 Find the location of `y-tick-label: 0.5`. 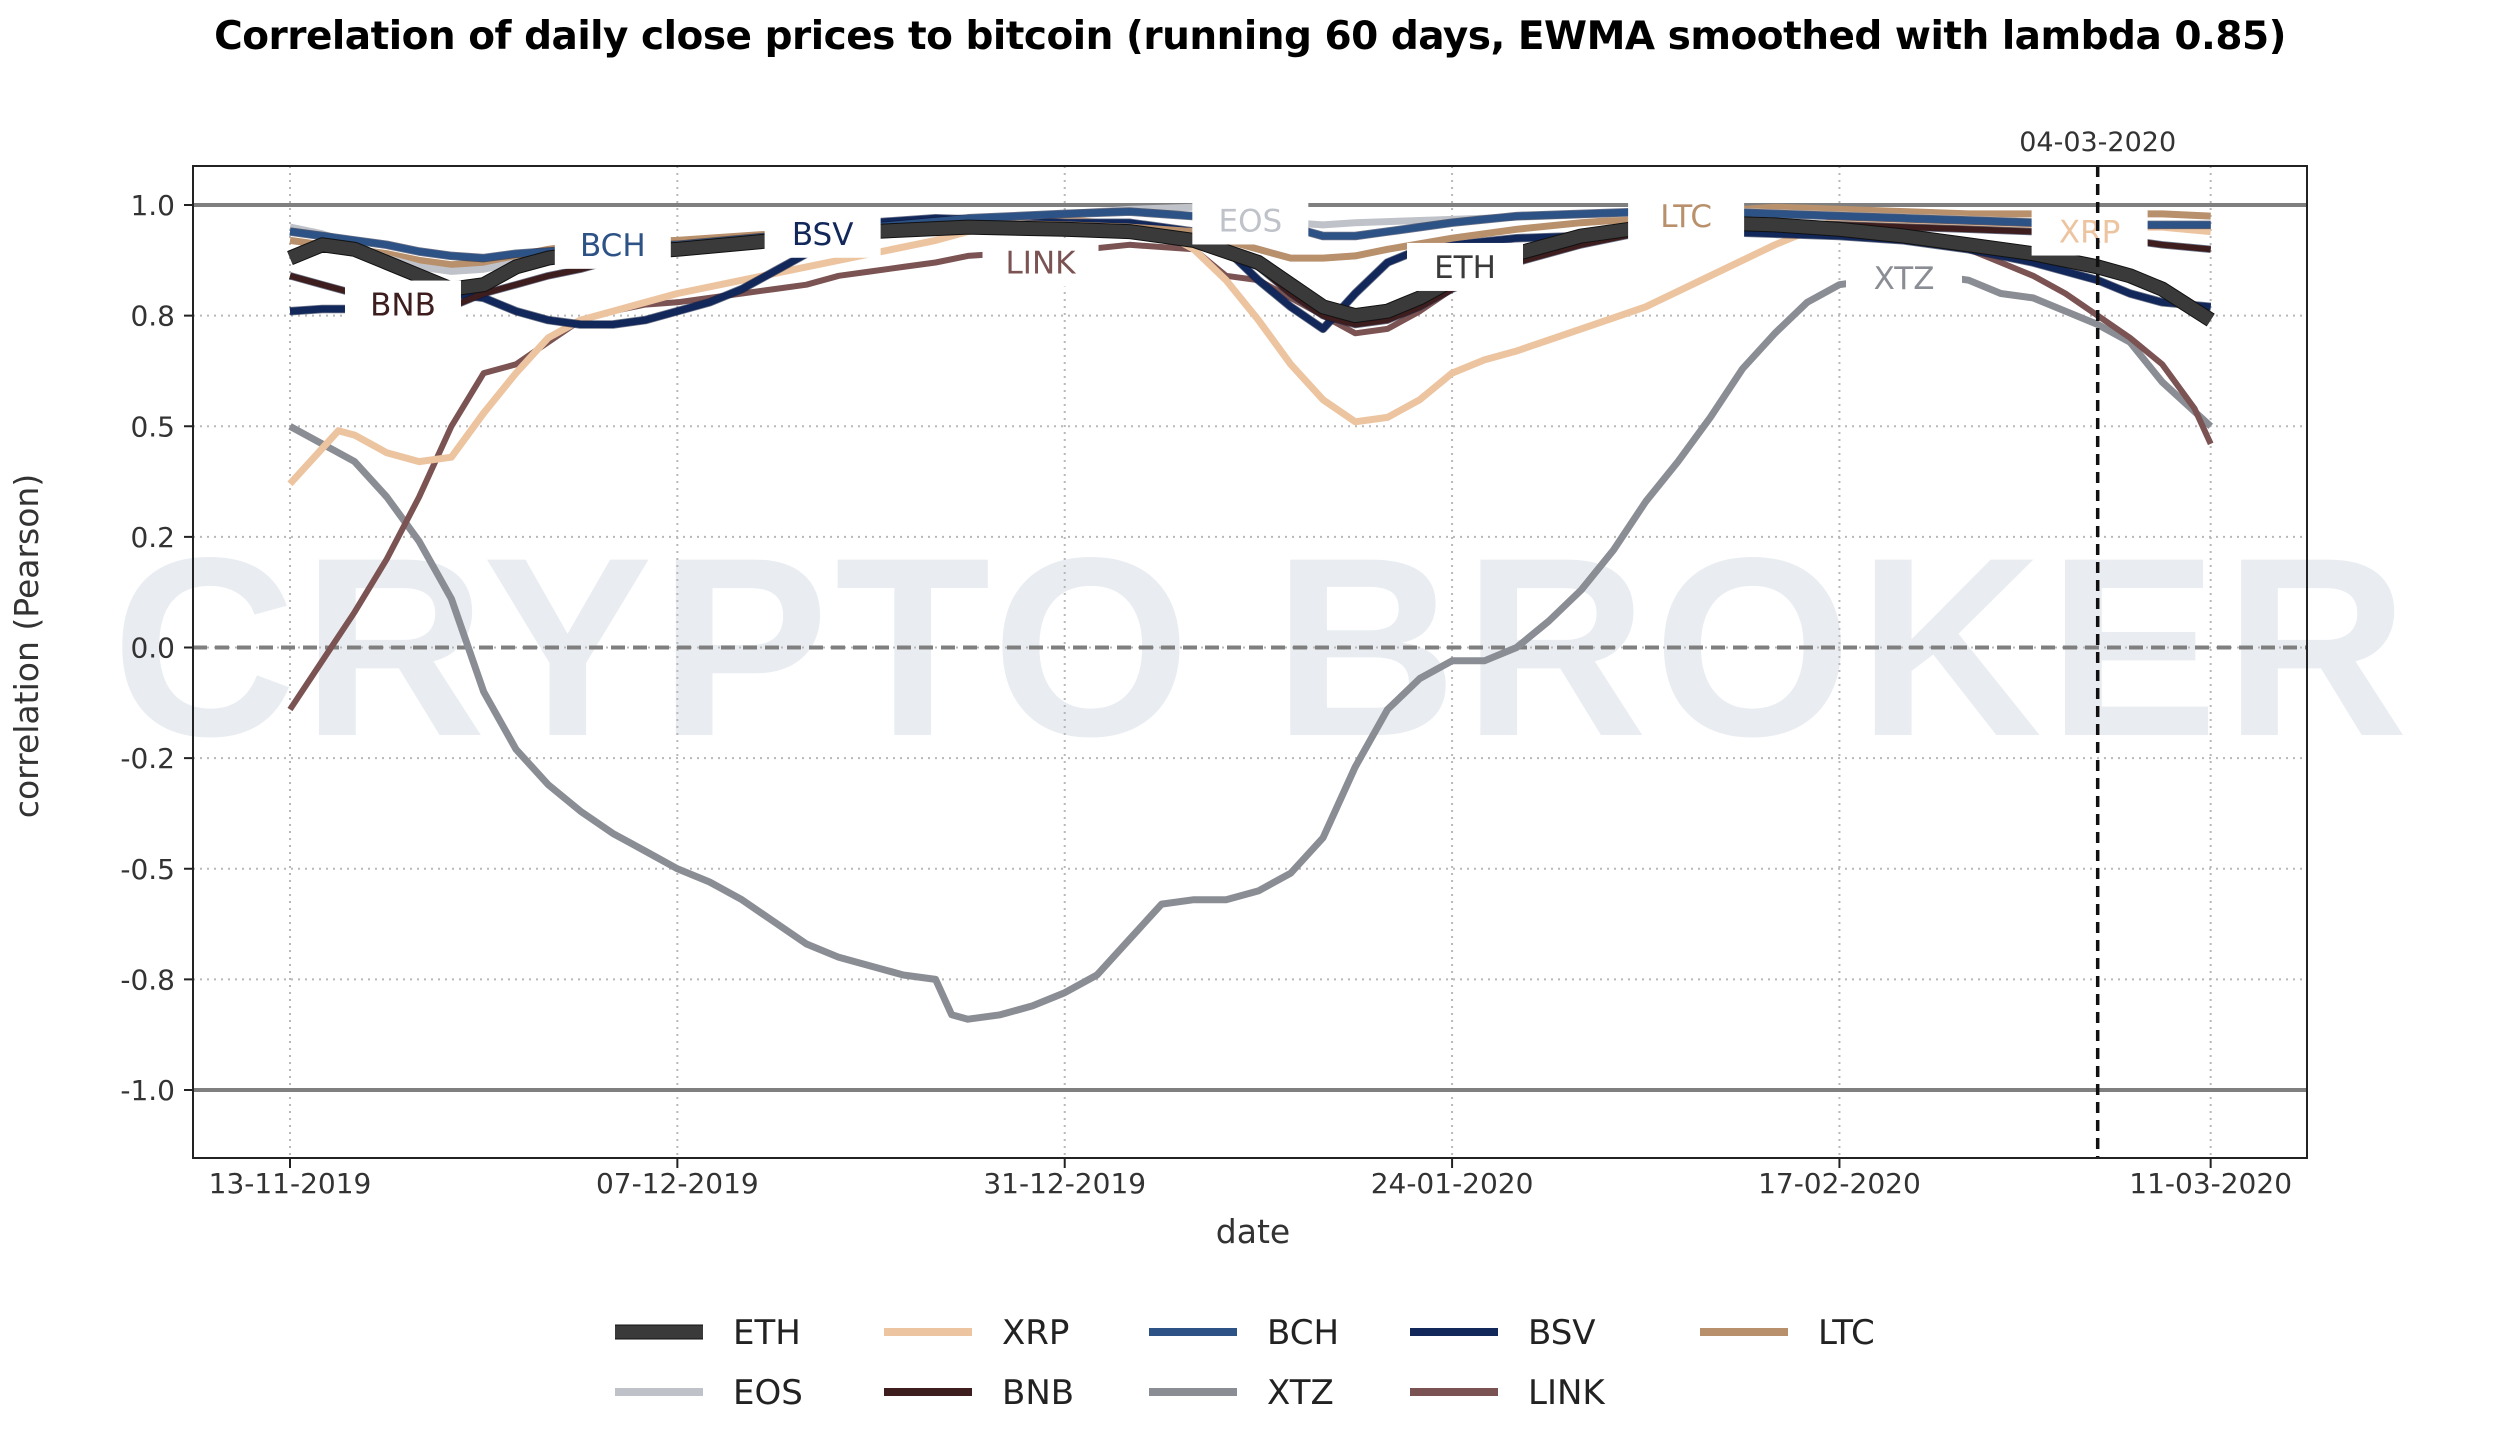

y-tick-label: 0.5 is located at coordinates (152, 426).